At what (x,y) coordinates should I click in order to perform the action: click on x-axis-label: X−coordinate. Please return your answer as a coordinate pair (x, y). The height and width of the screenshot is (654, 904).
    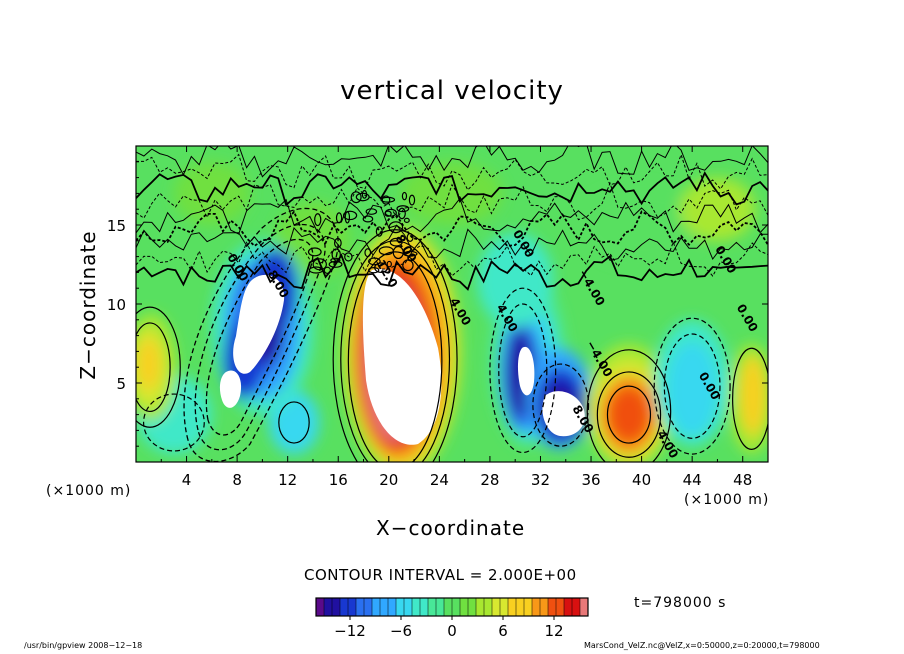
    Looking at the image, I should click on (451, 528).